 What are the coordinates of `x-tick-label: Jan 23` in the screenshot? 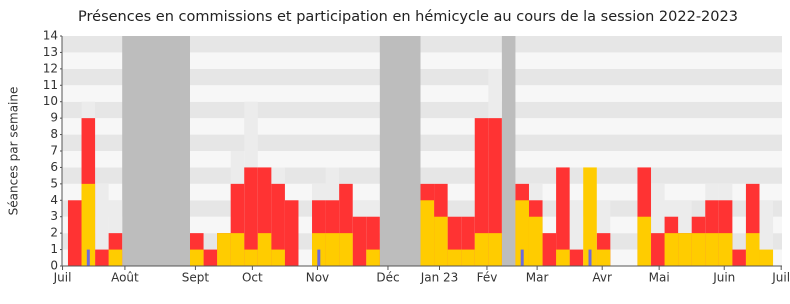 It's located at (439, 278).